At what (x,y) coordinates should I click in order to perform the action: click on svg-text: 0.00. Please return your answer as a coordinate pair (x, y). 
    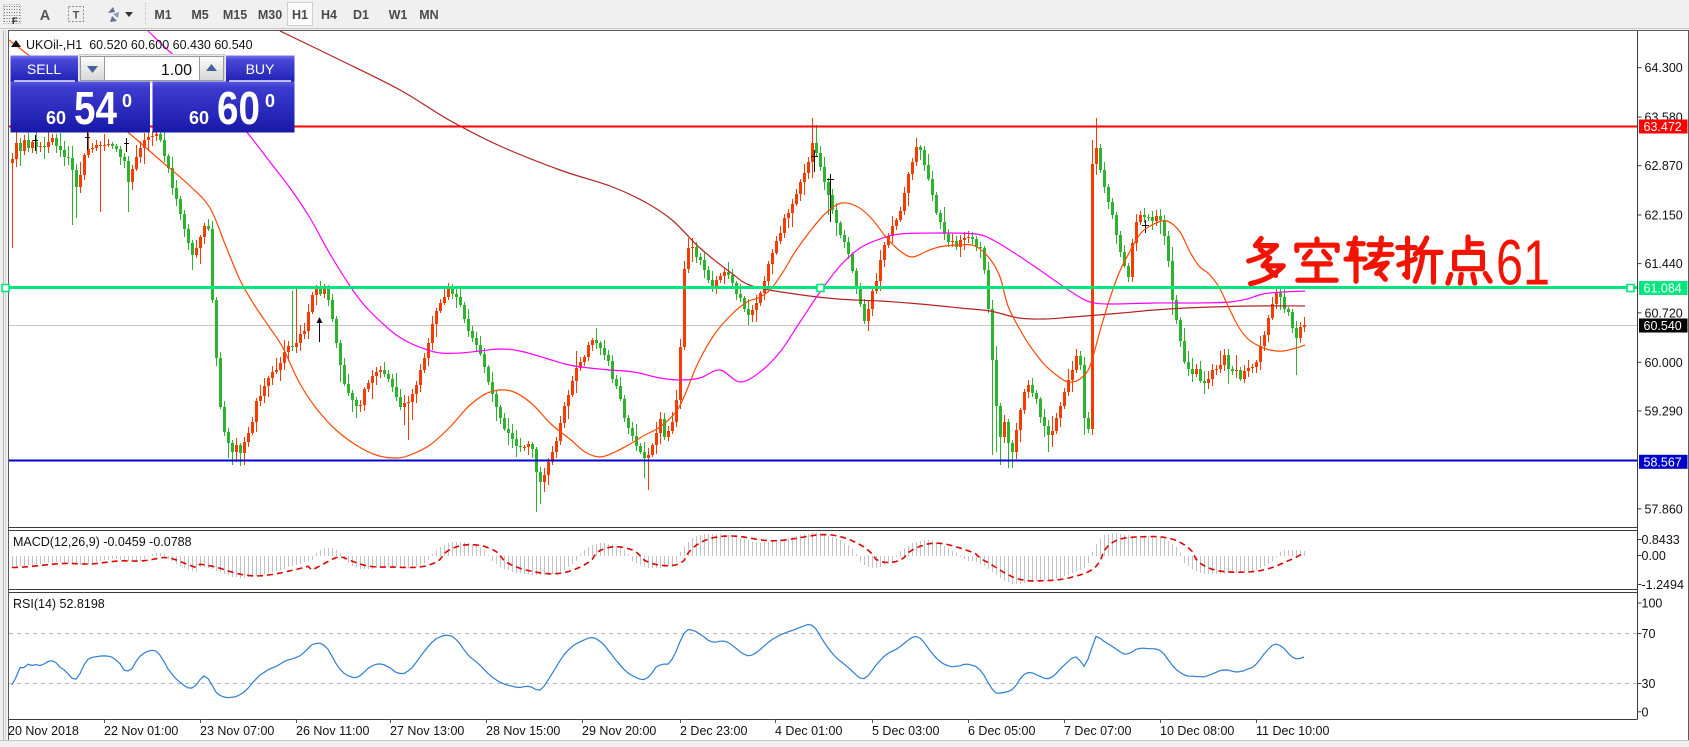
    Looking at the image, I should click on (1654, 556).